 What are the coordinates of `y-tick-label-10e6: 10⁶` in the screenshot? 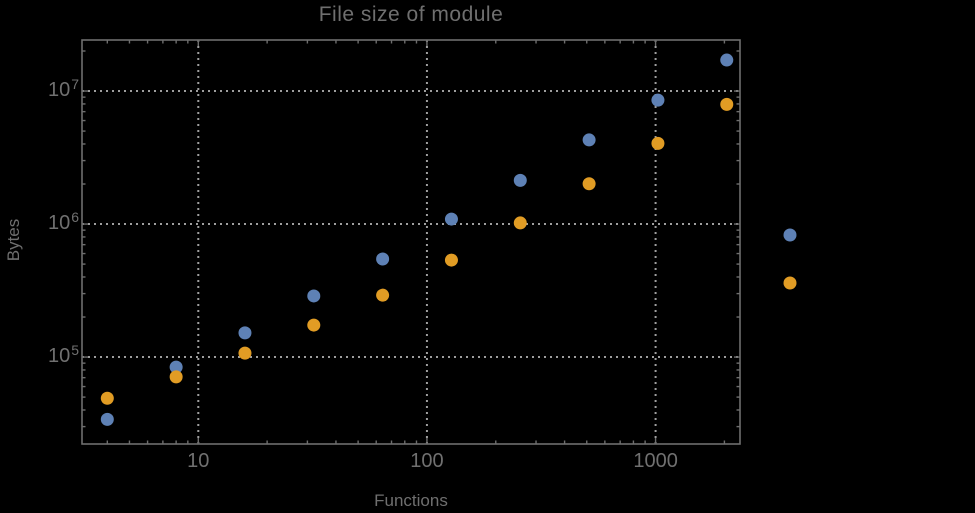 It's located at (63, 222).